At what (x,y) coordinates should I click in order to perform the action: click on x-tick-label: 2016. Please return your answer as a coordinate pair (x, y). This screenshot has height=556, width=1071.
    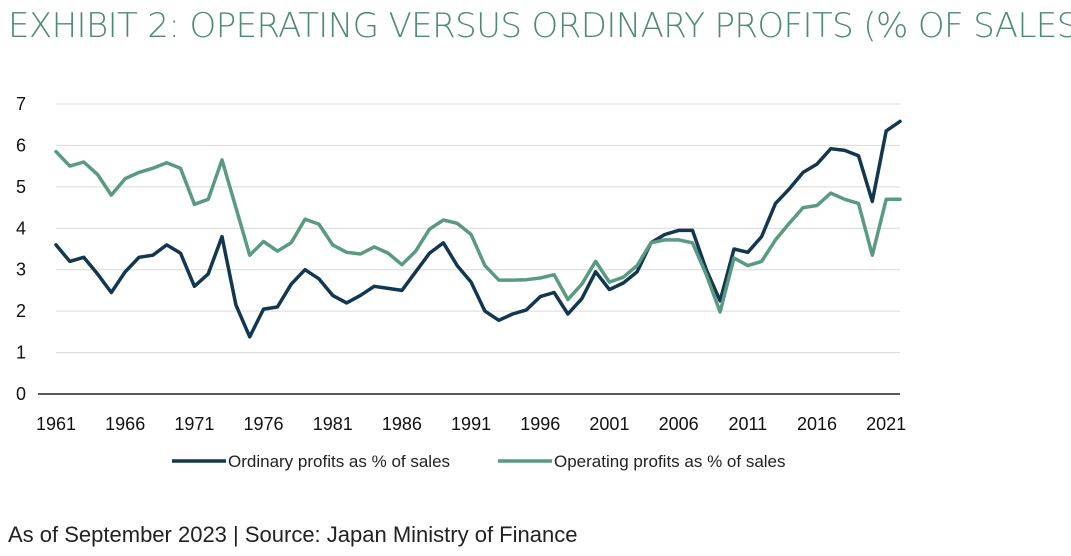
    Looking at the image, I should click on (817, 424).